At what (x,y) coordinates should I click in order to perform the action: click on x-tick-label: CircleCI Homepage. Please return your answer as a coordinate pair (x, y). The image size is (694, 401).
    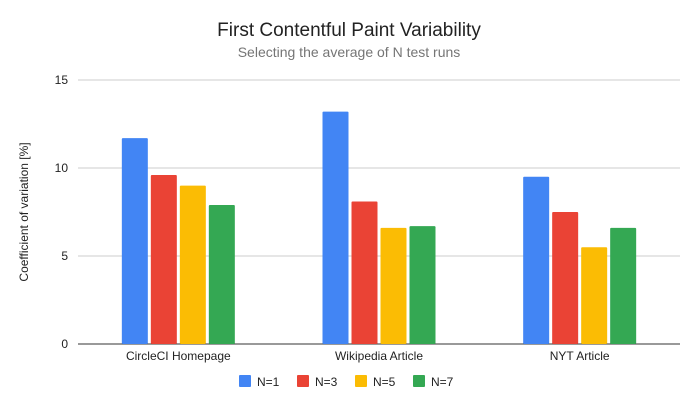
    Looking at the image, I should click on (178, 356).